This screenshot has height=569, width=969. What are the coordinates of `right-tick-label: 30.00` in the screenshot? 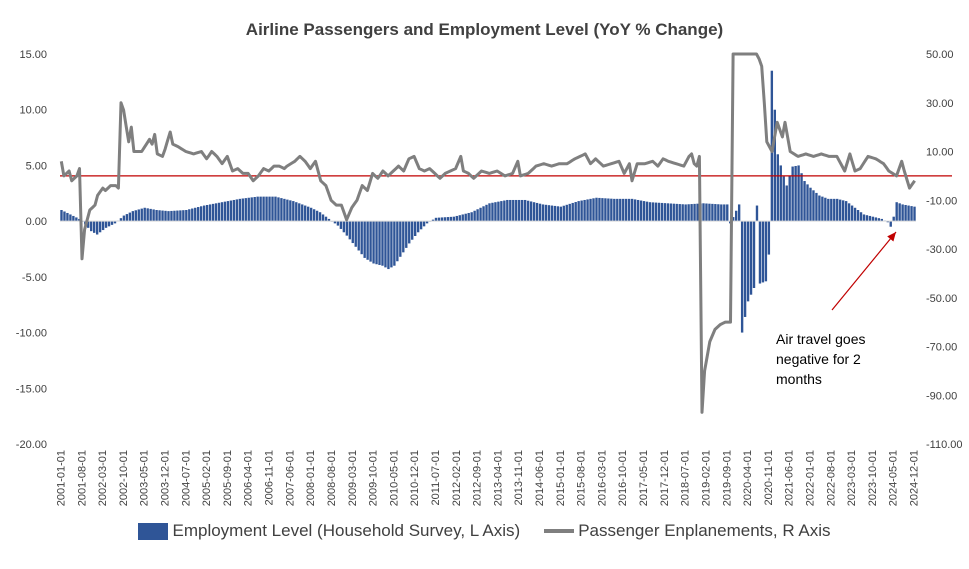 It's located at (940, 104).